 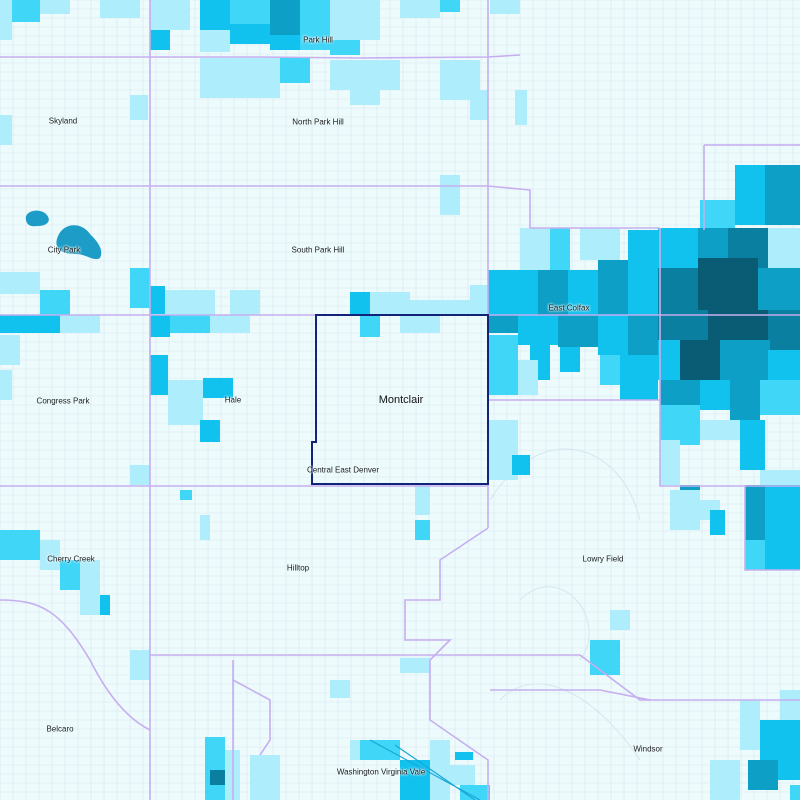 I want to click on road-line, so click(x=425, y=769).